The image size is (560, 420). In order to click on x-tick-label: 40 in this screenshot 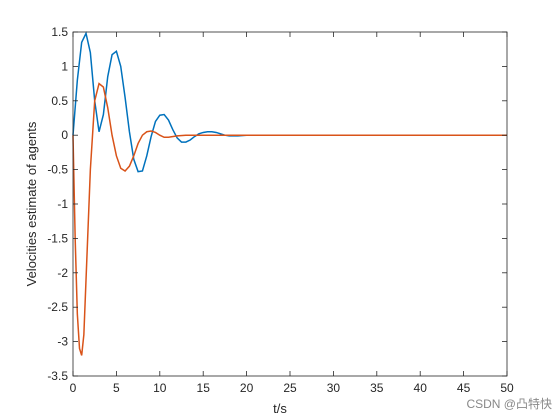, I will do `click(421, 388)`.